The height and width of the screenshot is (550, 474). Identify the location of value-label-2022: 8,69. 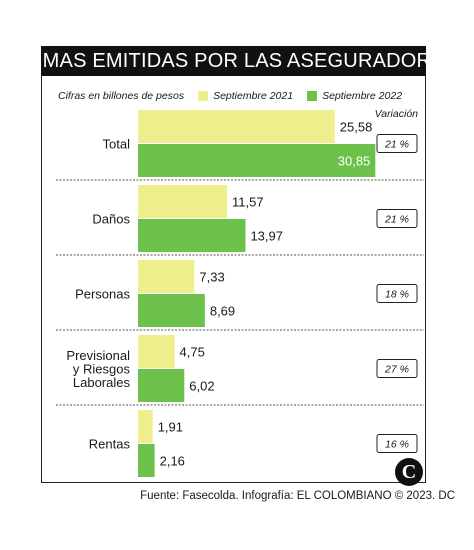
(222, 311).